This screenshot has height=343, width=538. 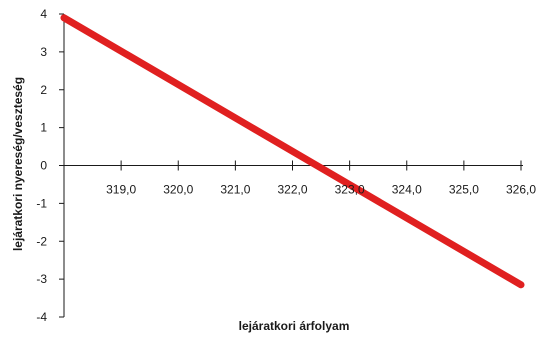 What do you see at coordinates (350, 190) in the screenshot?
I see `x-tick-label: 323,0` at bounding box center [350, 190].